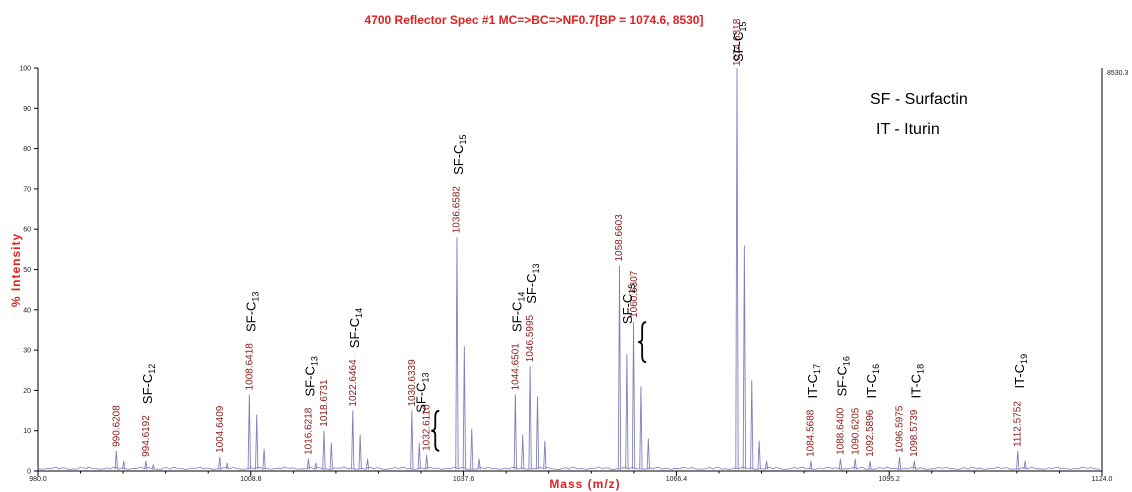  I want to click on peak-label: 1058.6603, so click(619, 238).